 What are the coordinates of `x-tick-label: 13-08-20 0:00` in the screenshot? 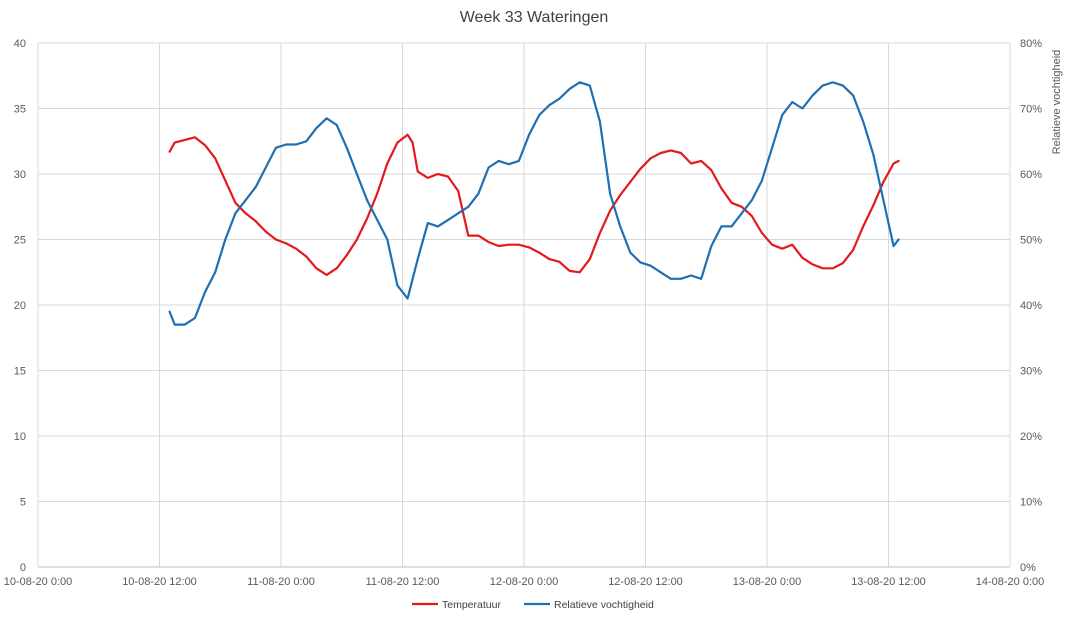 It's located at (767, 582).